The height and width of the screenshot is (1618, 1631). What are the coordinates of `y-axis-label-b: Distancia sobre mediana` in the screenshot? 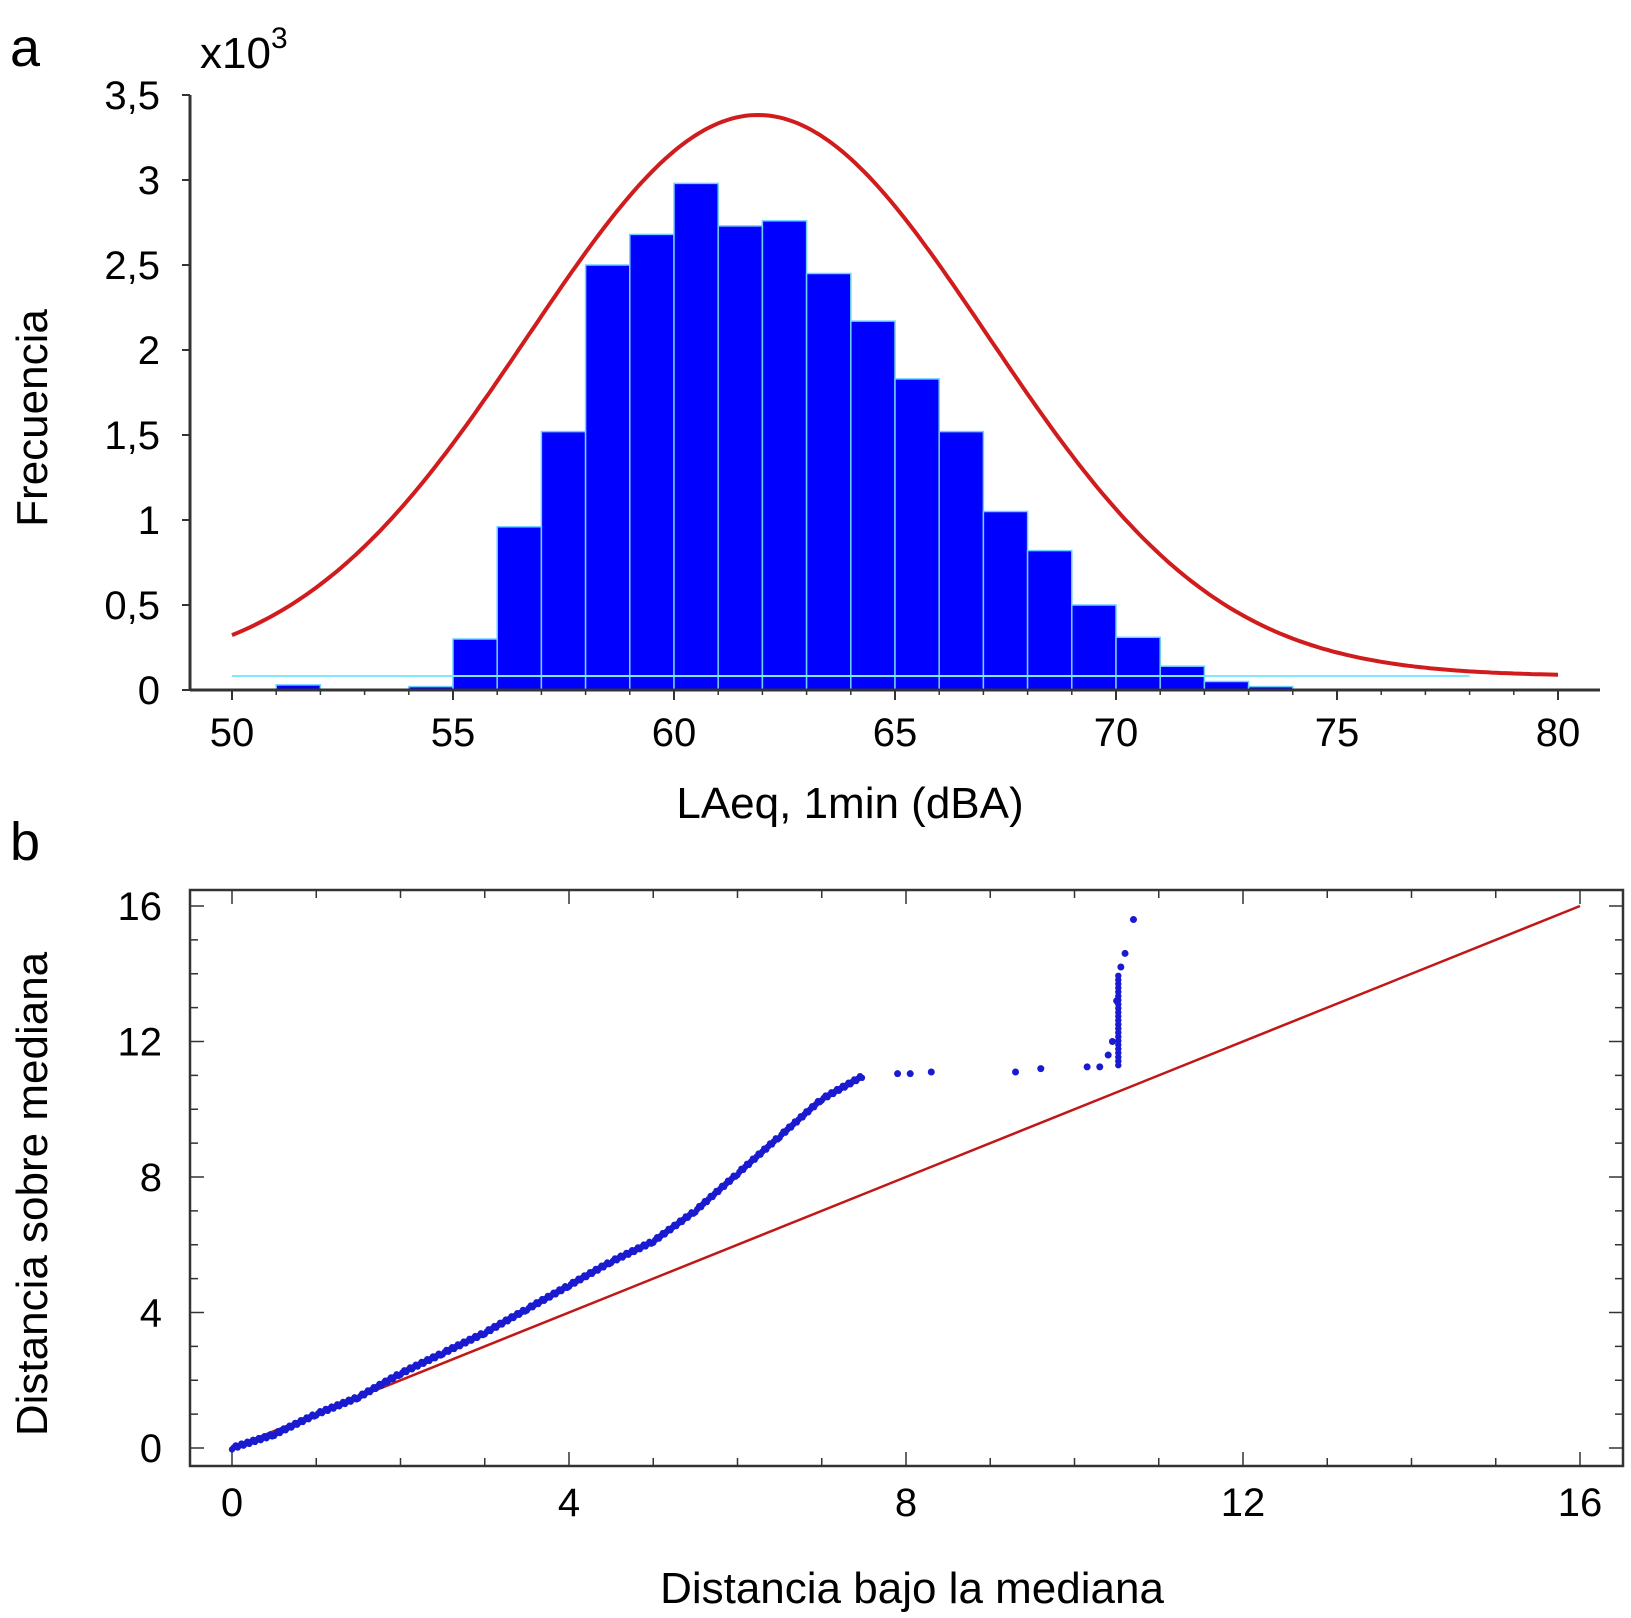 It's located at (32, 1193).